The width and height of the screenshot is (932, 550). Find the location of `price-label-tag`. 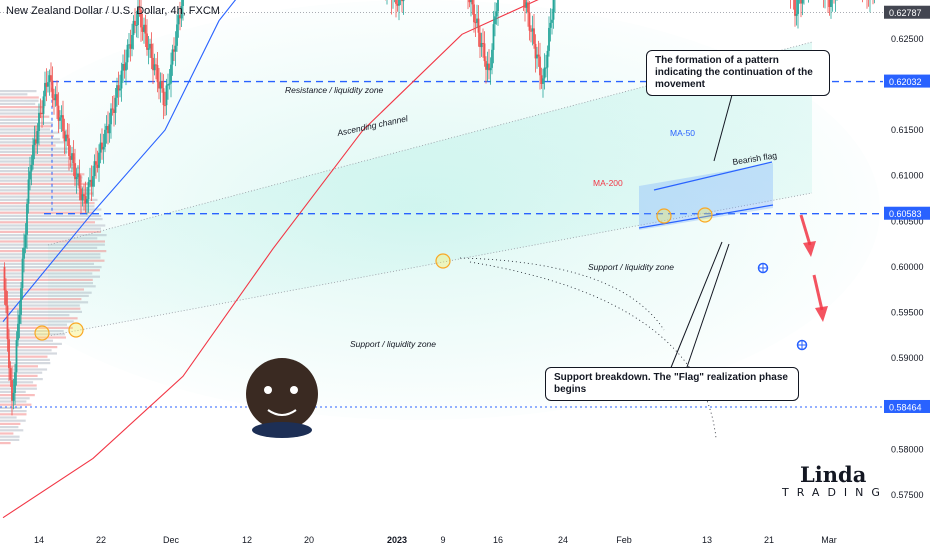

price-label-tag is located at coordinates (907, 12).